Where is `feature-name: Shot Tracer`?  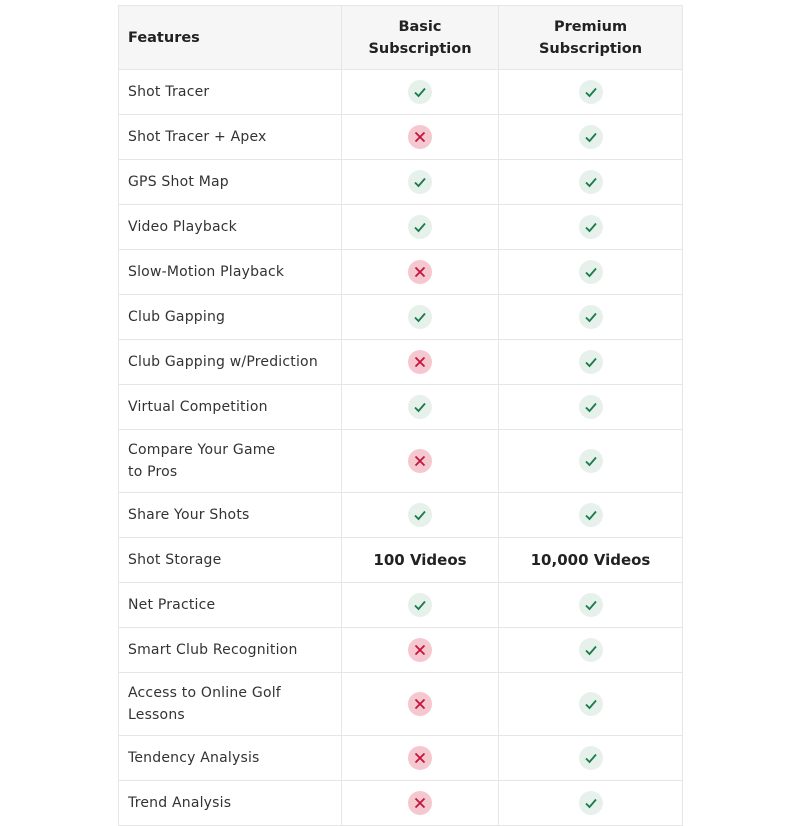
feature-name: Shot Tracer is located at coordinates (230, 92).